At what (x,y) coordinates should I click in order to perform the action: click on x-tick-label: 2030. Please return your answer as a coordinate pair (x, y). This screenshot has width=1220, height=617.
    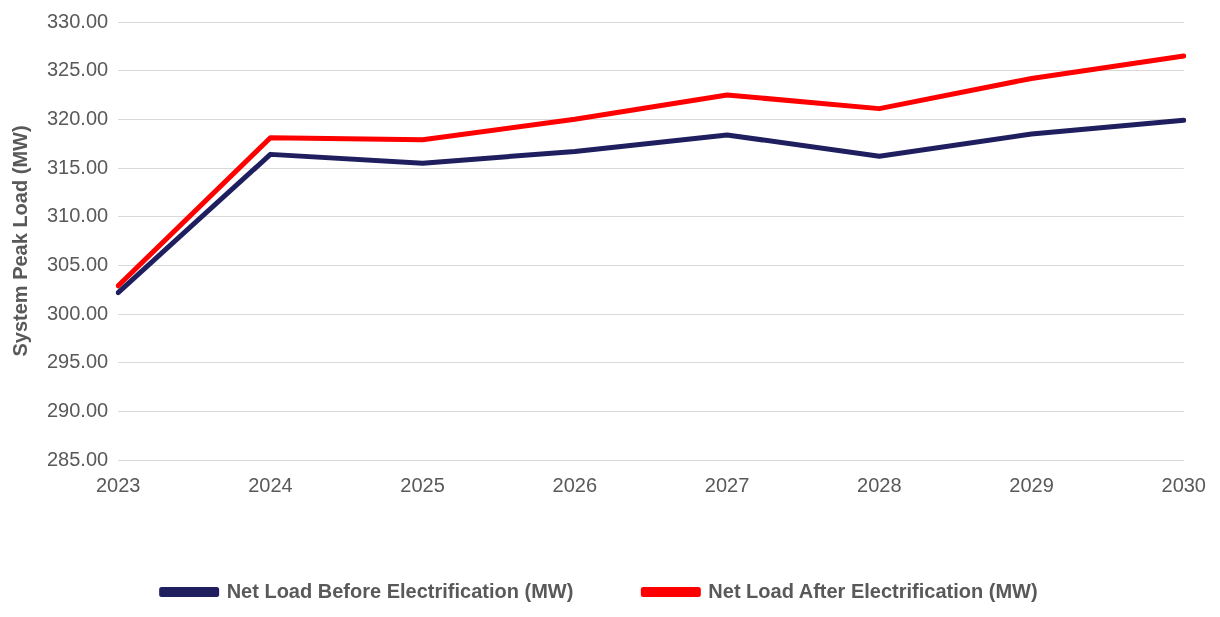
    Looking at the image, I should click on (1183, 484).